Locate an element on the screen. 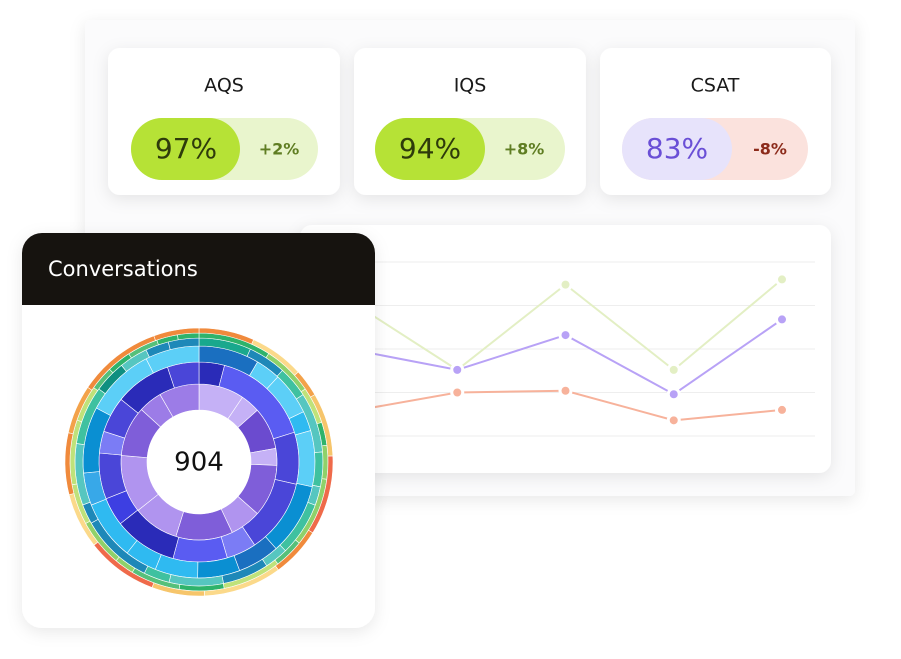 The height and width of the screenshot is (659, 901). metric-title: IQS is located at coordinates (470, 86).